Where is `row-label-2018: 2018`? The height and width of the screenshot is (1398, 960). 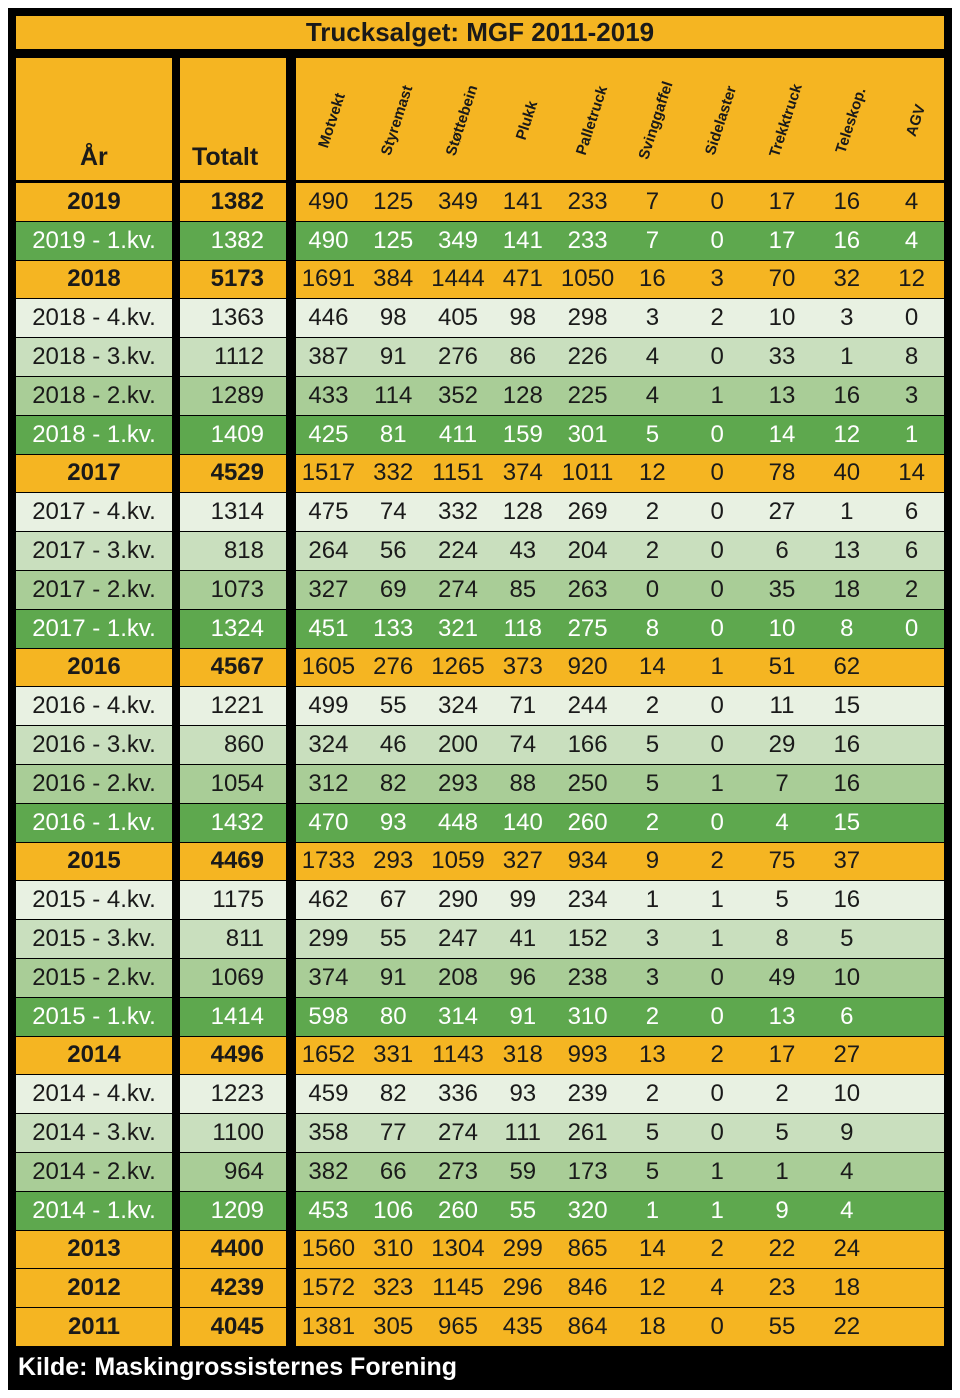
row-label-2018: 2018 is located at coordinates (94, 279).